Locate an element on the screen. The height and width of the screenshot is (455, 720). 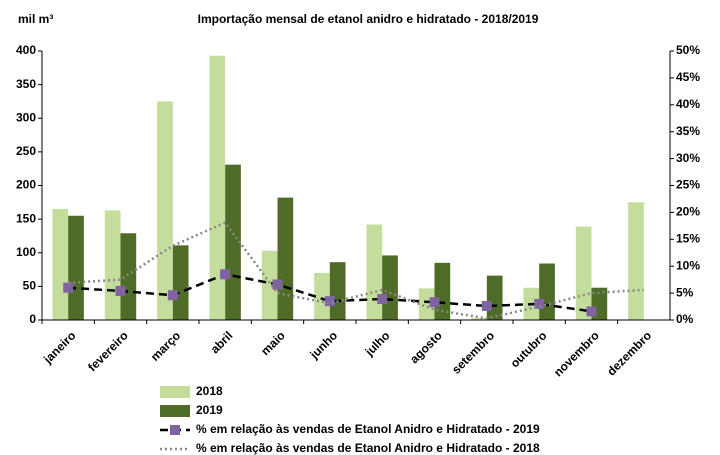
y-tick-label: 50 is located at coordinates (30, 286).